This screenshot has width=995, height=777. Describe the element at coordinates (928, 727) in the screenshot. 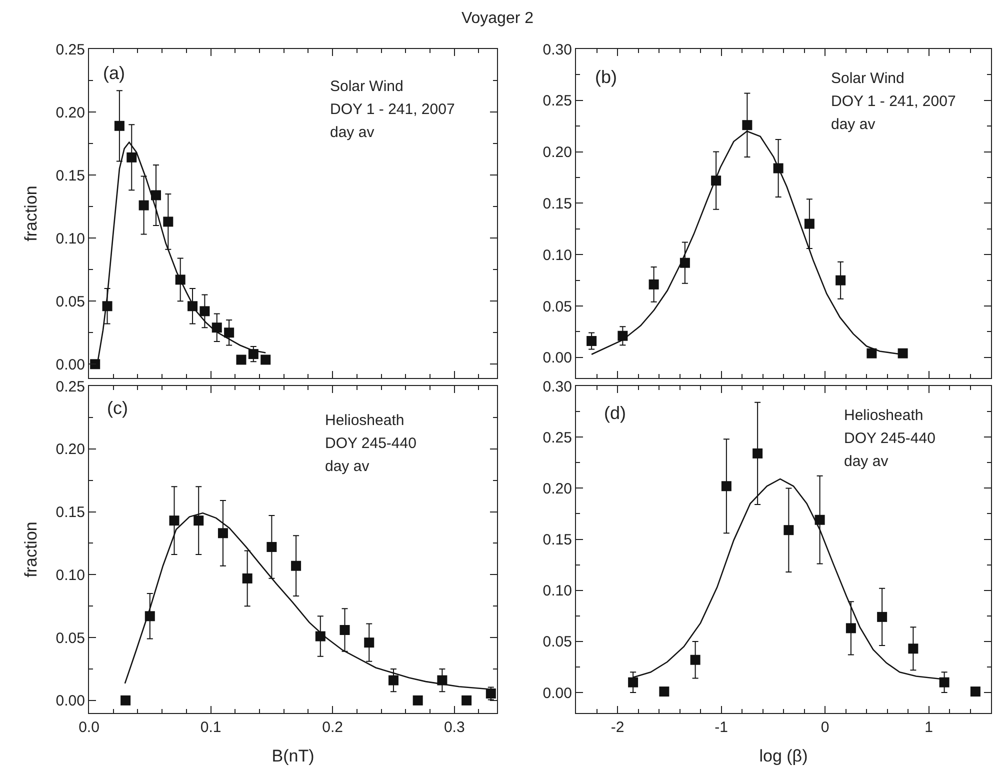

I see `x-tick-label: 1` at that location.